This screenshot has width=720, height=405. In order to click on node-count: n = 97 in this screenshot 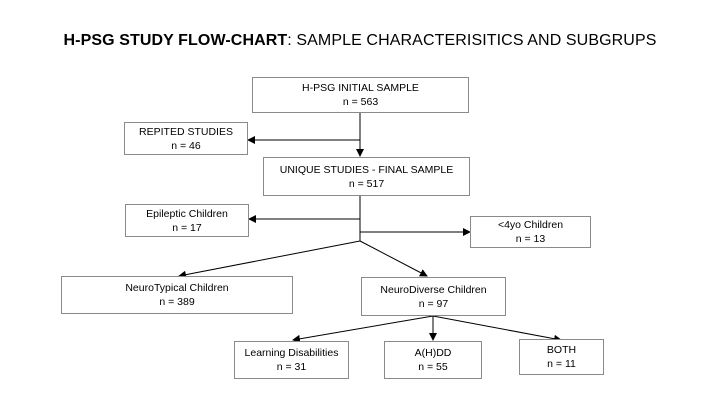, I will do `click(433, 303)`.